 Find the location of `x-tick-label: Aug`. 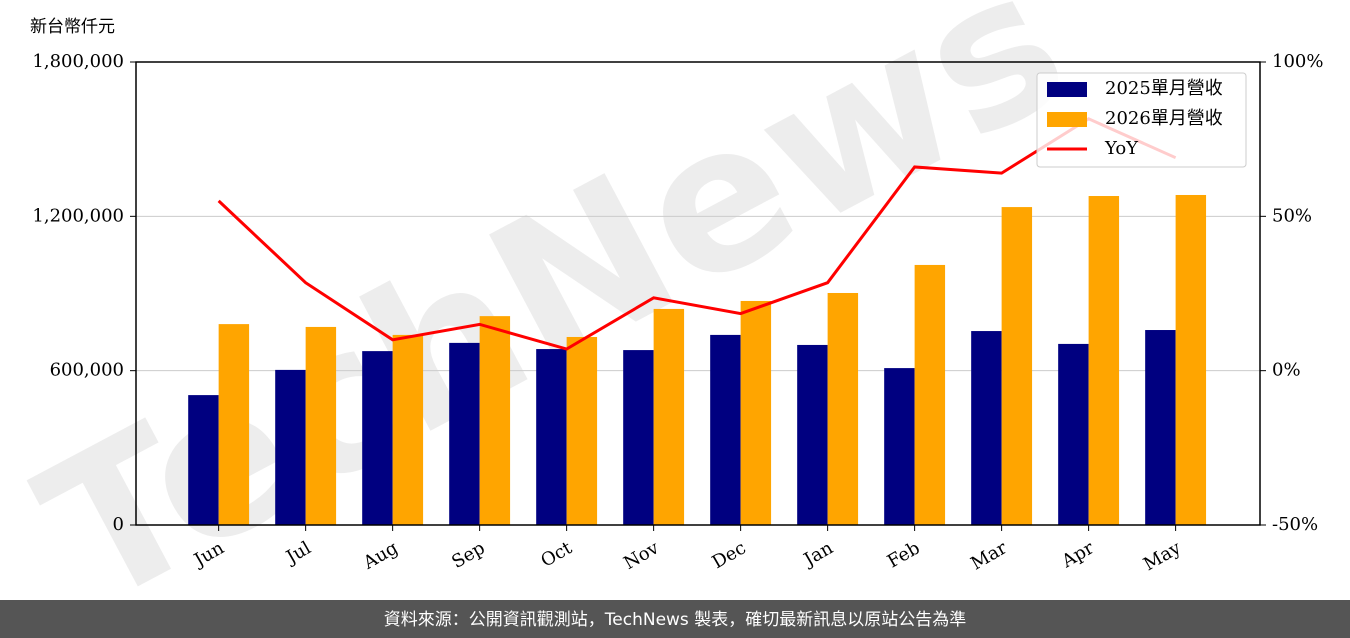

x-tick-label: Aug is located at coordinates (380, 555).